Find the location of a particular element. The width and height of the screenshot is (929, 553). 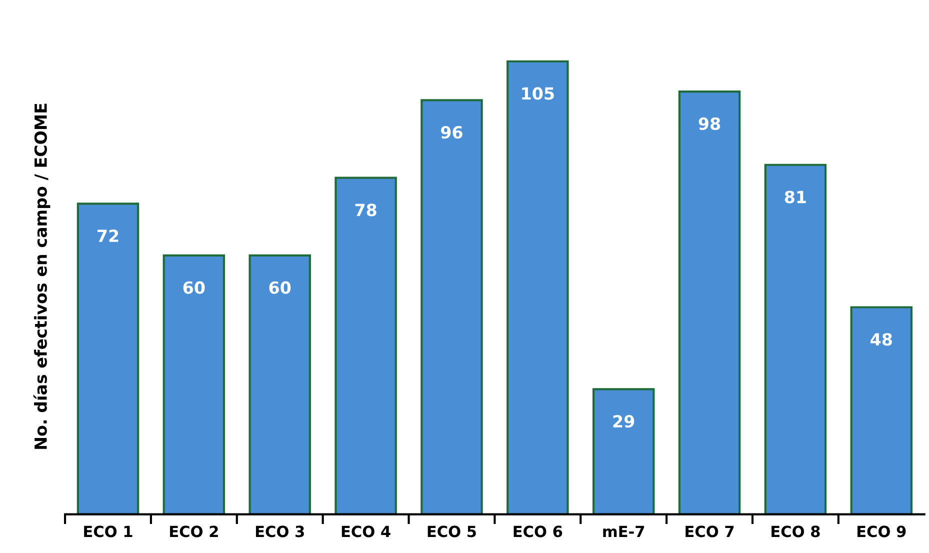

data-label: 81 is located at coordinates (795, 197).